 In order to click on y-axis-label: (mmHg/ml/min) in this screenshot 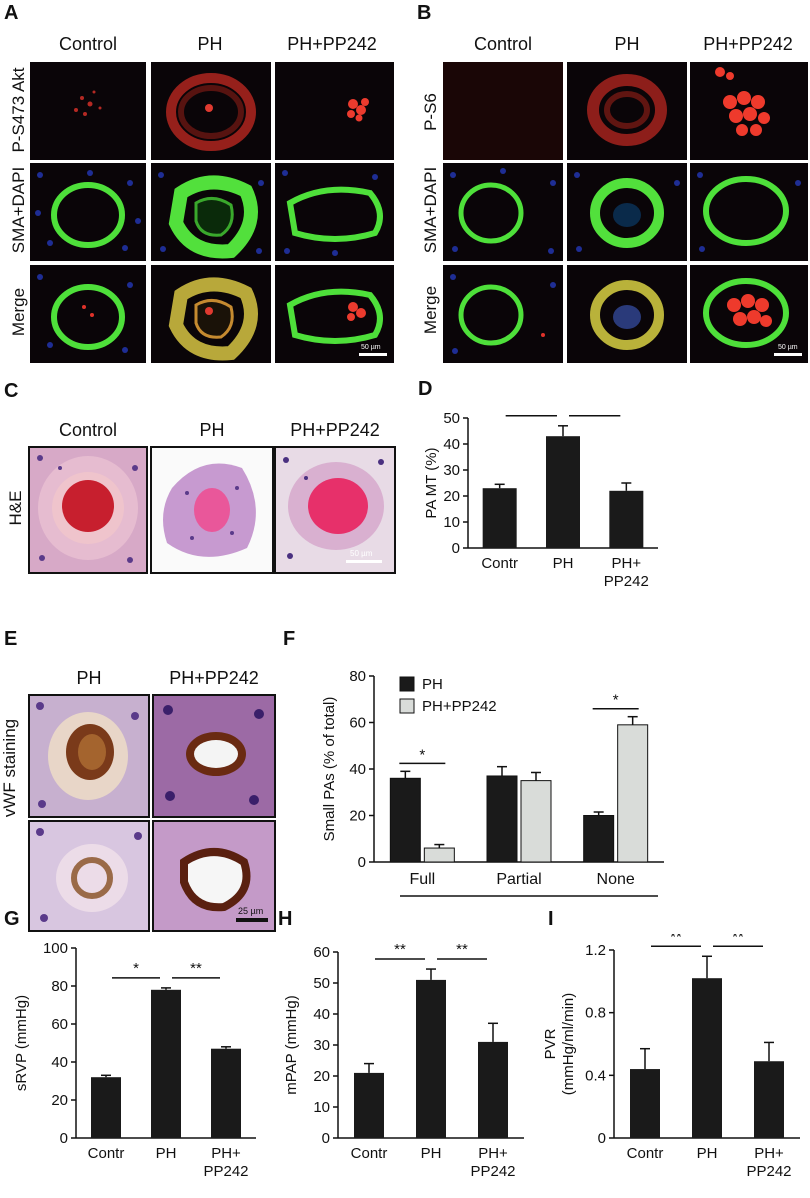, I will do `click(568, 1044)`.